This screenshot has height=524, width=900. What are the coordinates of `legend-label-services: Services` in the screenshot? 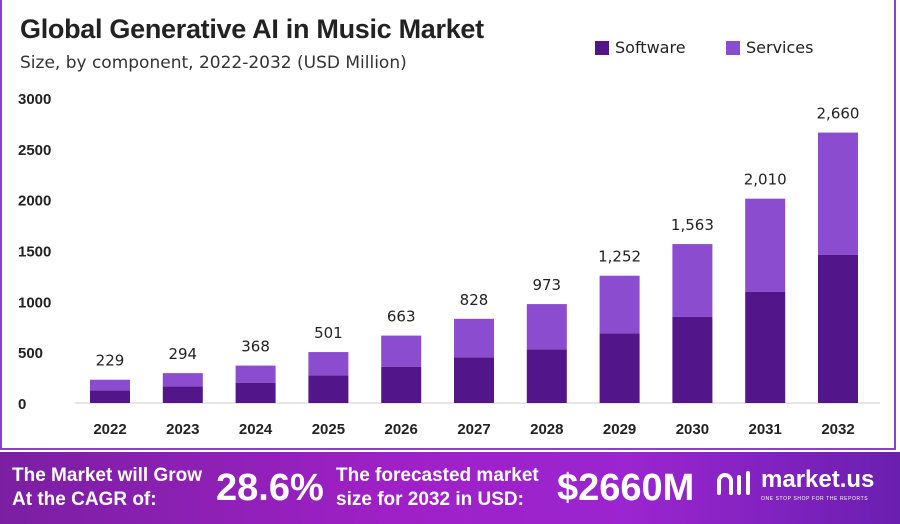 It's located at (780, 47).